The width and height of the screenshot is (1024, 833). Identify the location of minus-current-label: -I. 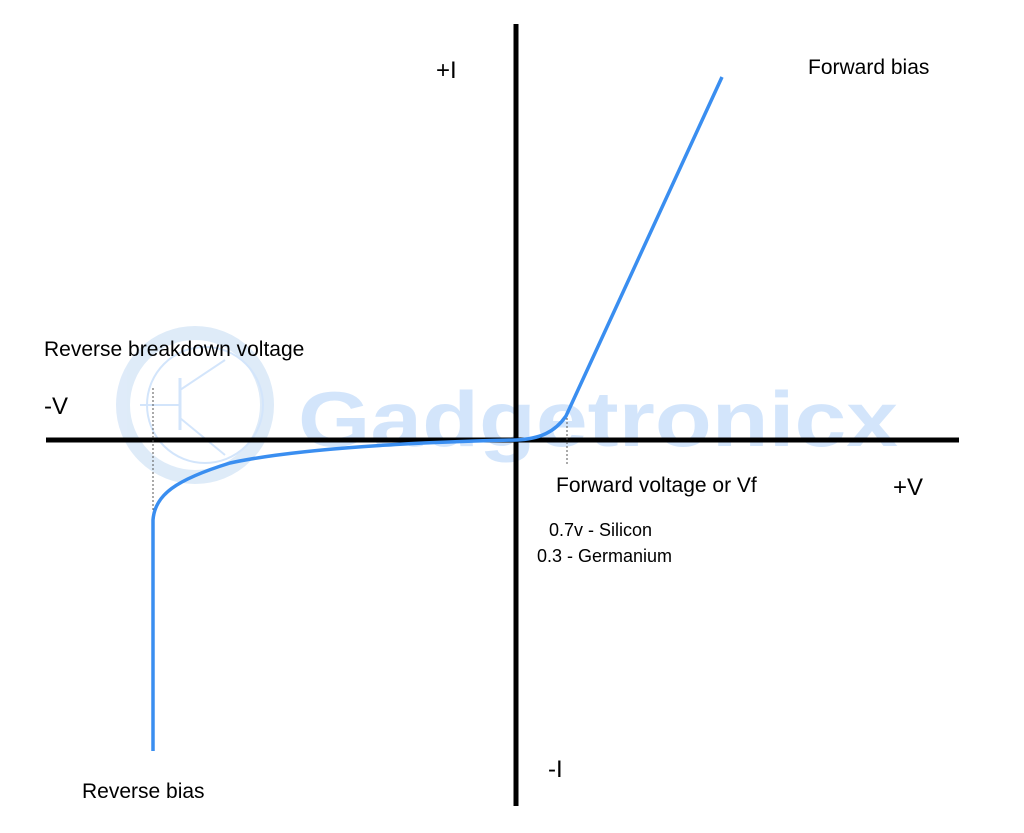
(555, 769).